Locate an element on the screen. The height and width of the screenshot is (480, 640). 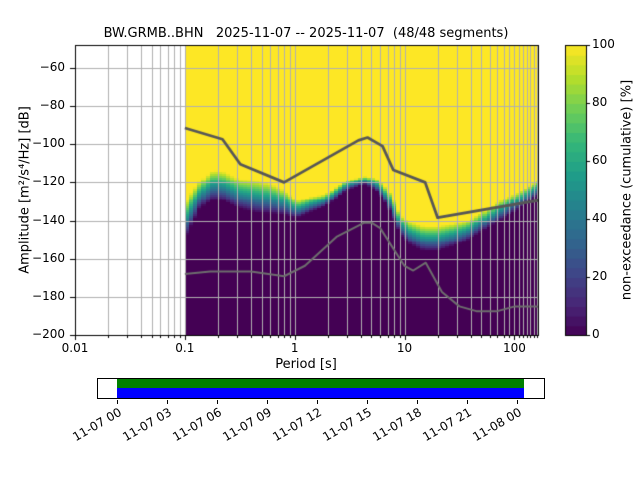
colorbar-tick-label: 0 is located at coordinates (596, 334).